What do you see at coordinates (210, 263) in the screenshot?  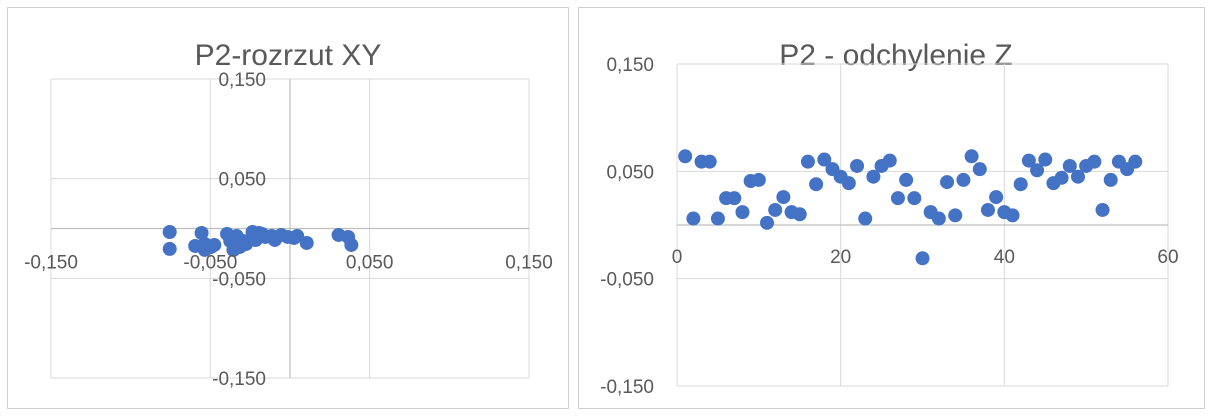 I see `x-tick-label: -0,050` at bounding box center [210, 263].